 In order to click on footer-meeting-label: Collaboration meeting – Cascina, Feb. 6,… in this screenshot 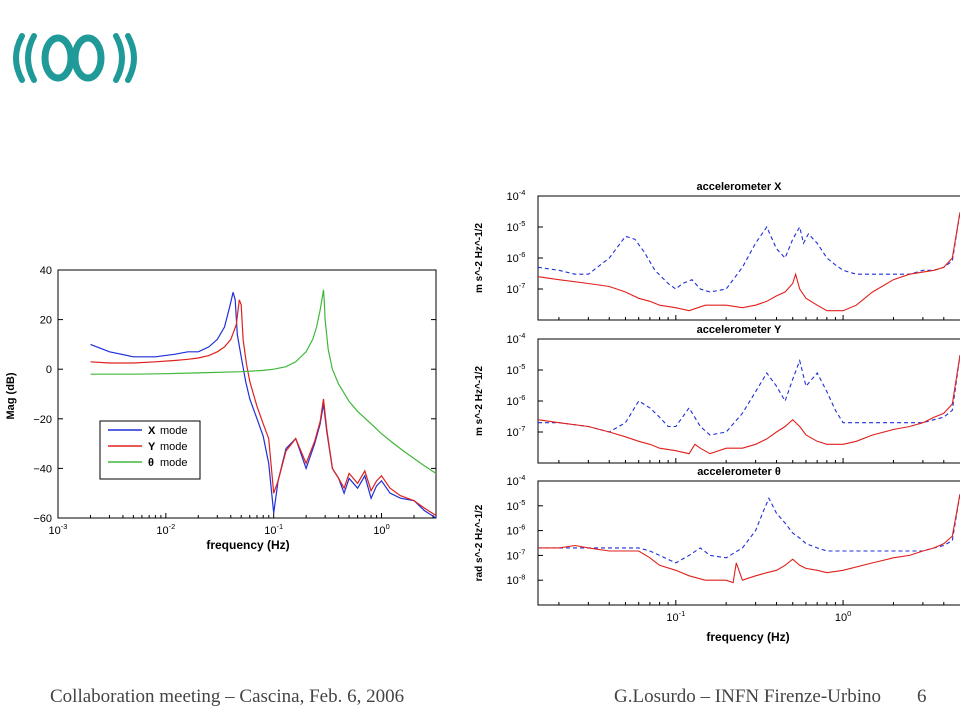, I will do `click(227, 696)`.